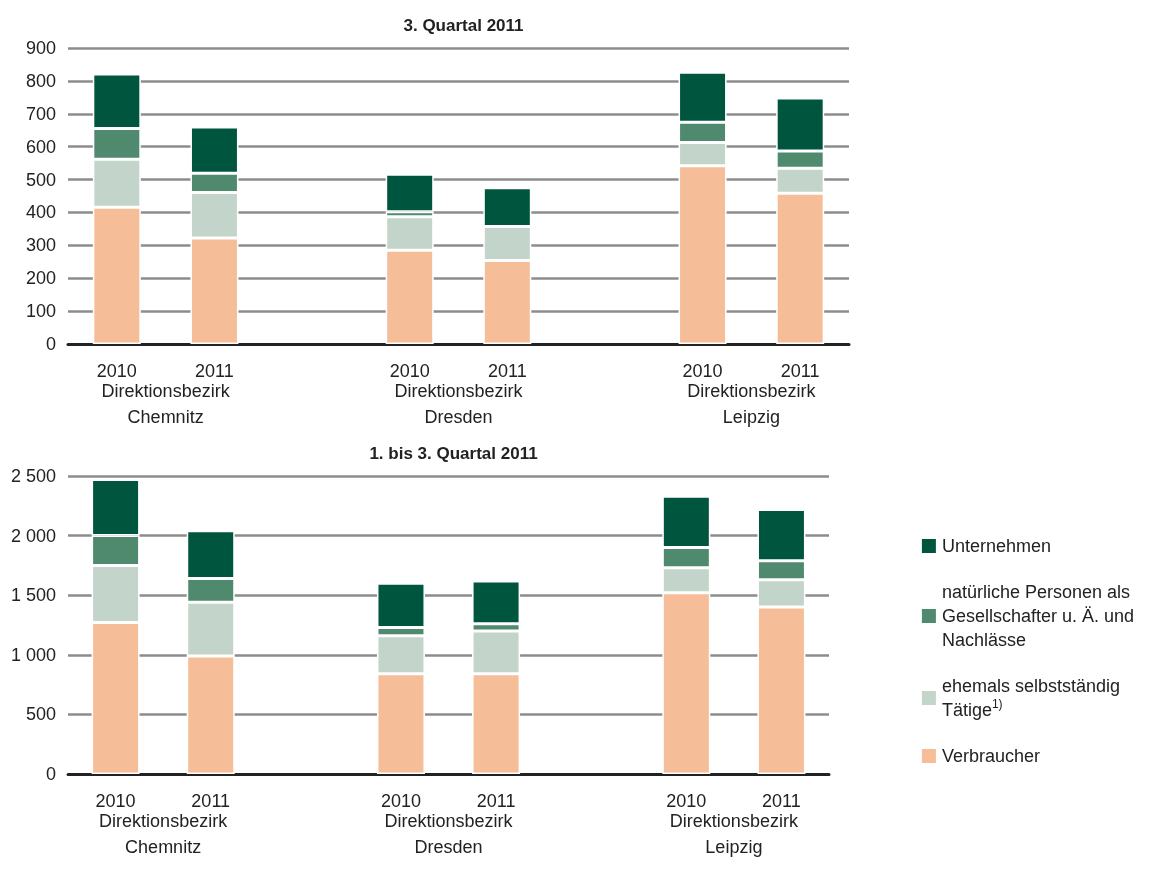  What do you see at coordinates (34, 535) in the screenshot?
I see `y-tick-label: 2 000` at bounding box center [34, 535].